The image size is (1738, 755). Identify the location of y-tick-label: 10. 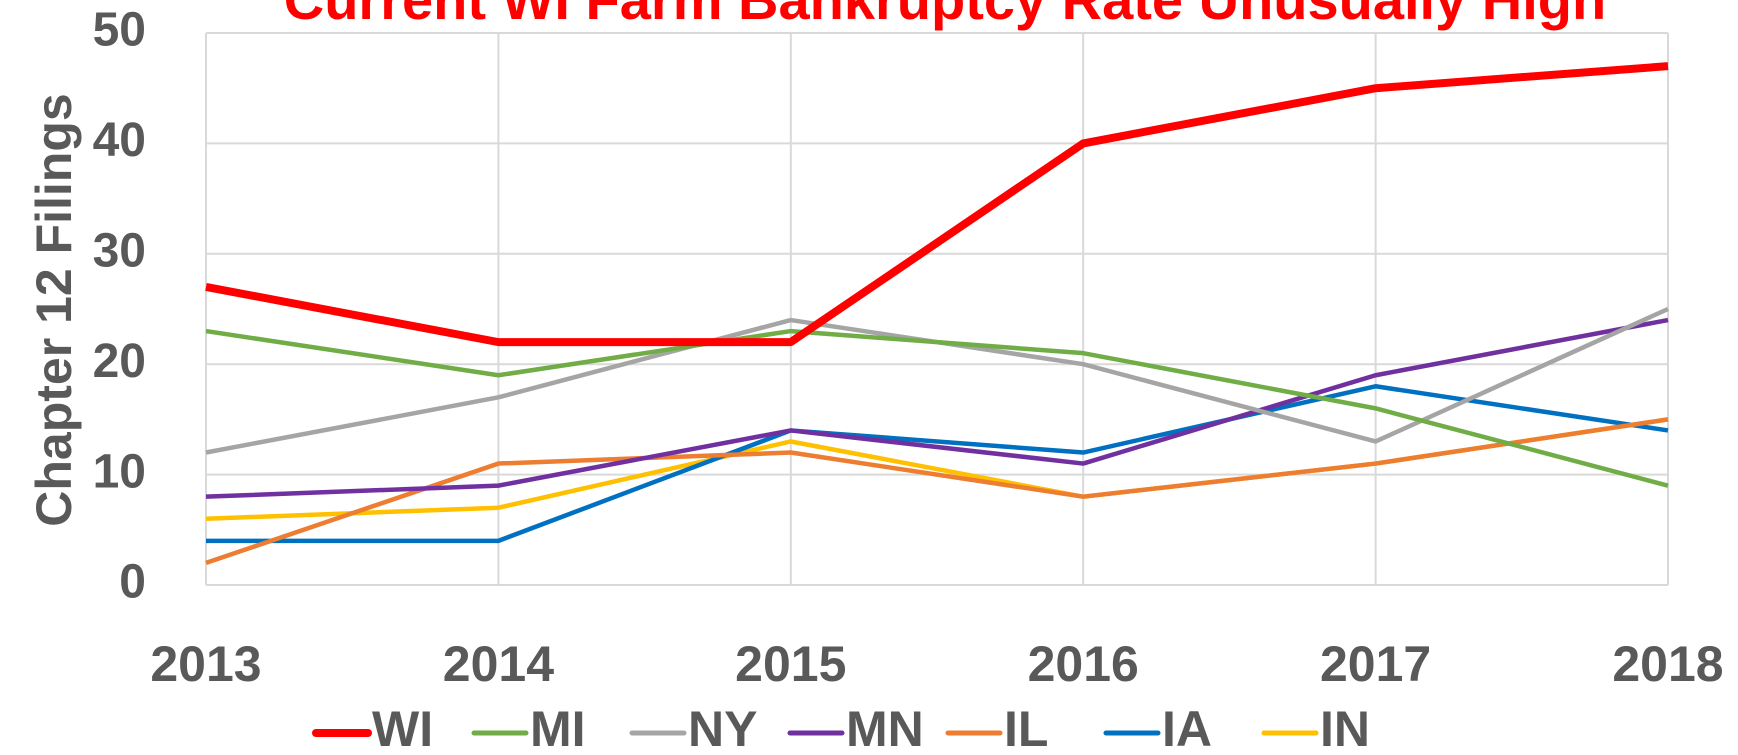
(119, 471).